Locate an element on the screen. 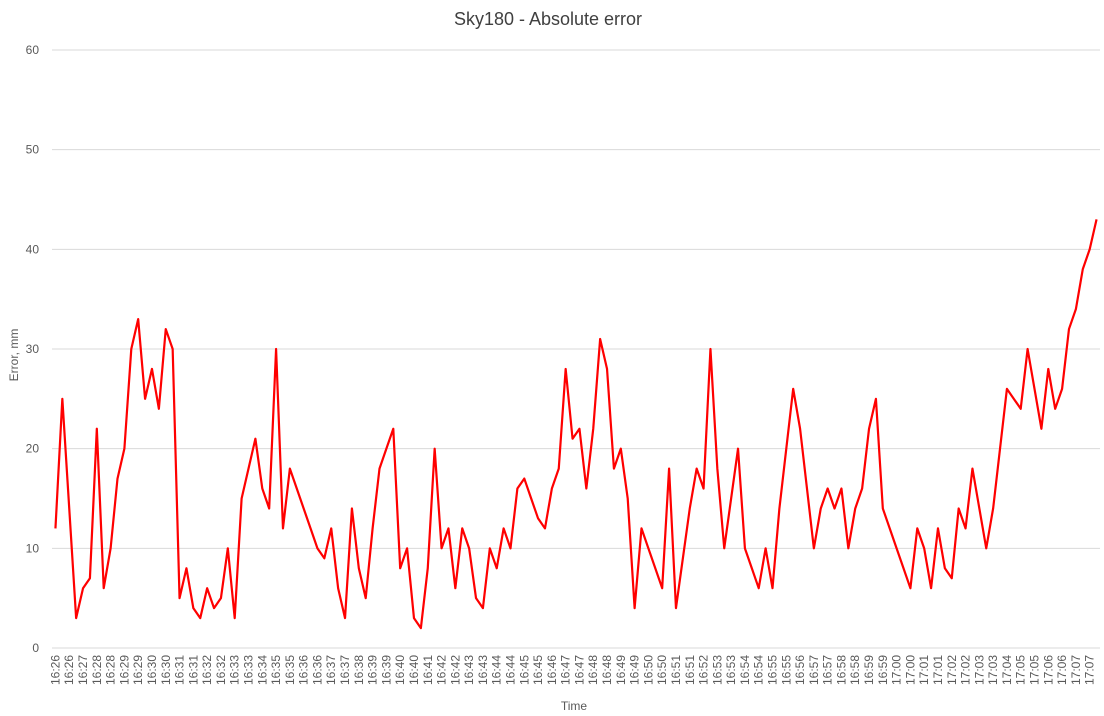  y-tick-label: 20 is located at coordinates (33, 449).